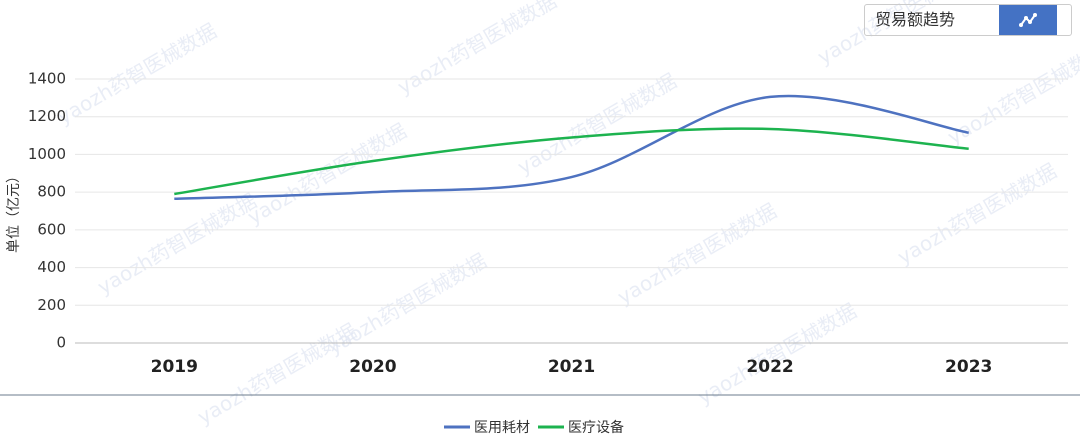 The width and height of the screenshot is (1080, 445). I want to click on line-icon, so click(1028, 20).